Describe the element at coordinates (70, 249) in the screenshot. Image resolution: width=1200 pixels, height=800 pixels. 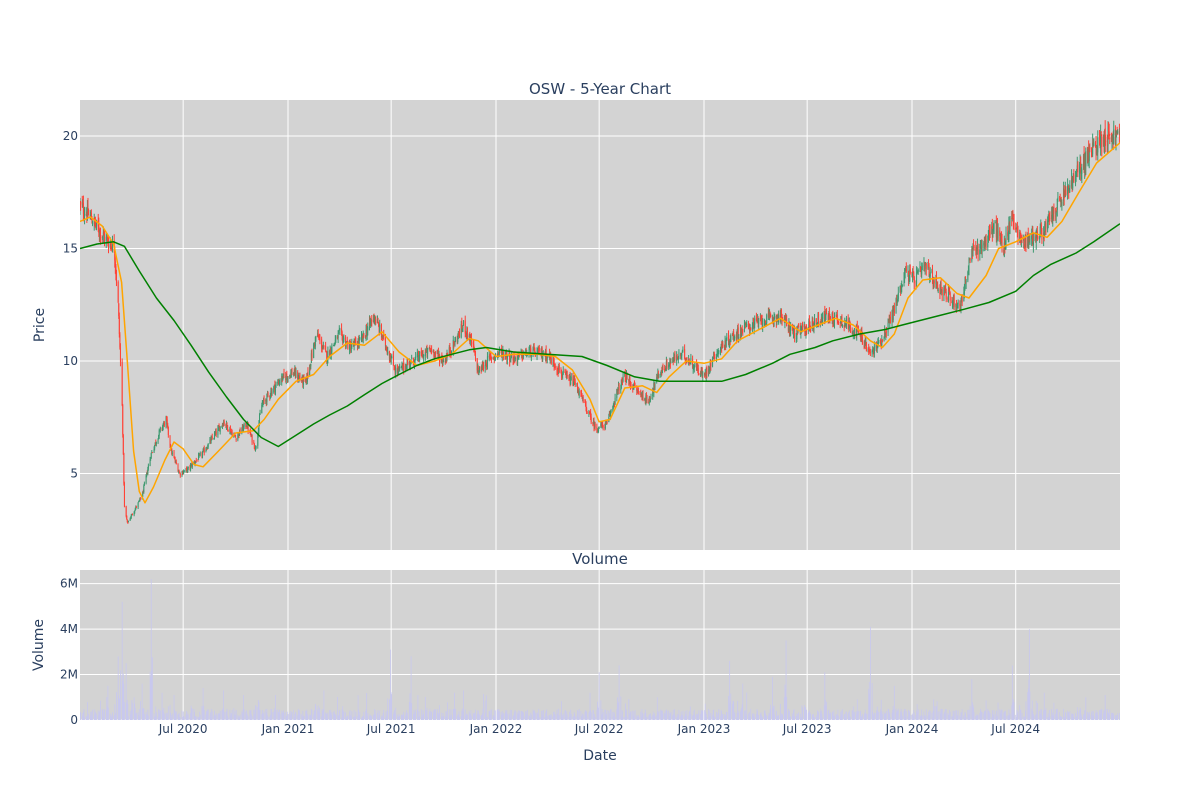
I see `price-y-tick-label: 15` at that location.